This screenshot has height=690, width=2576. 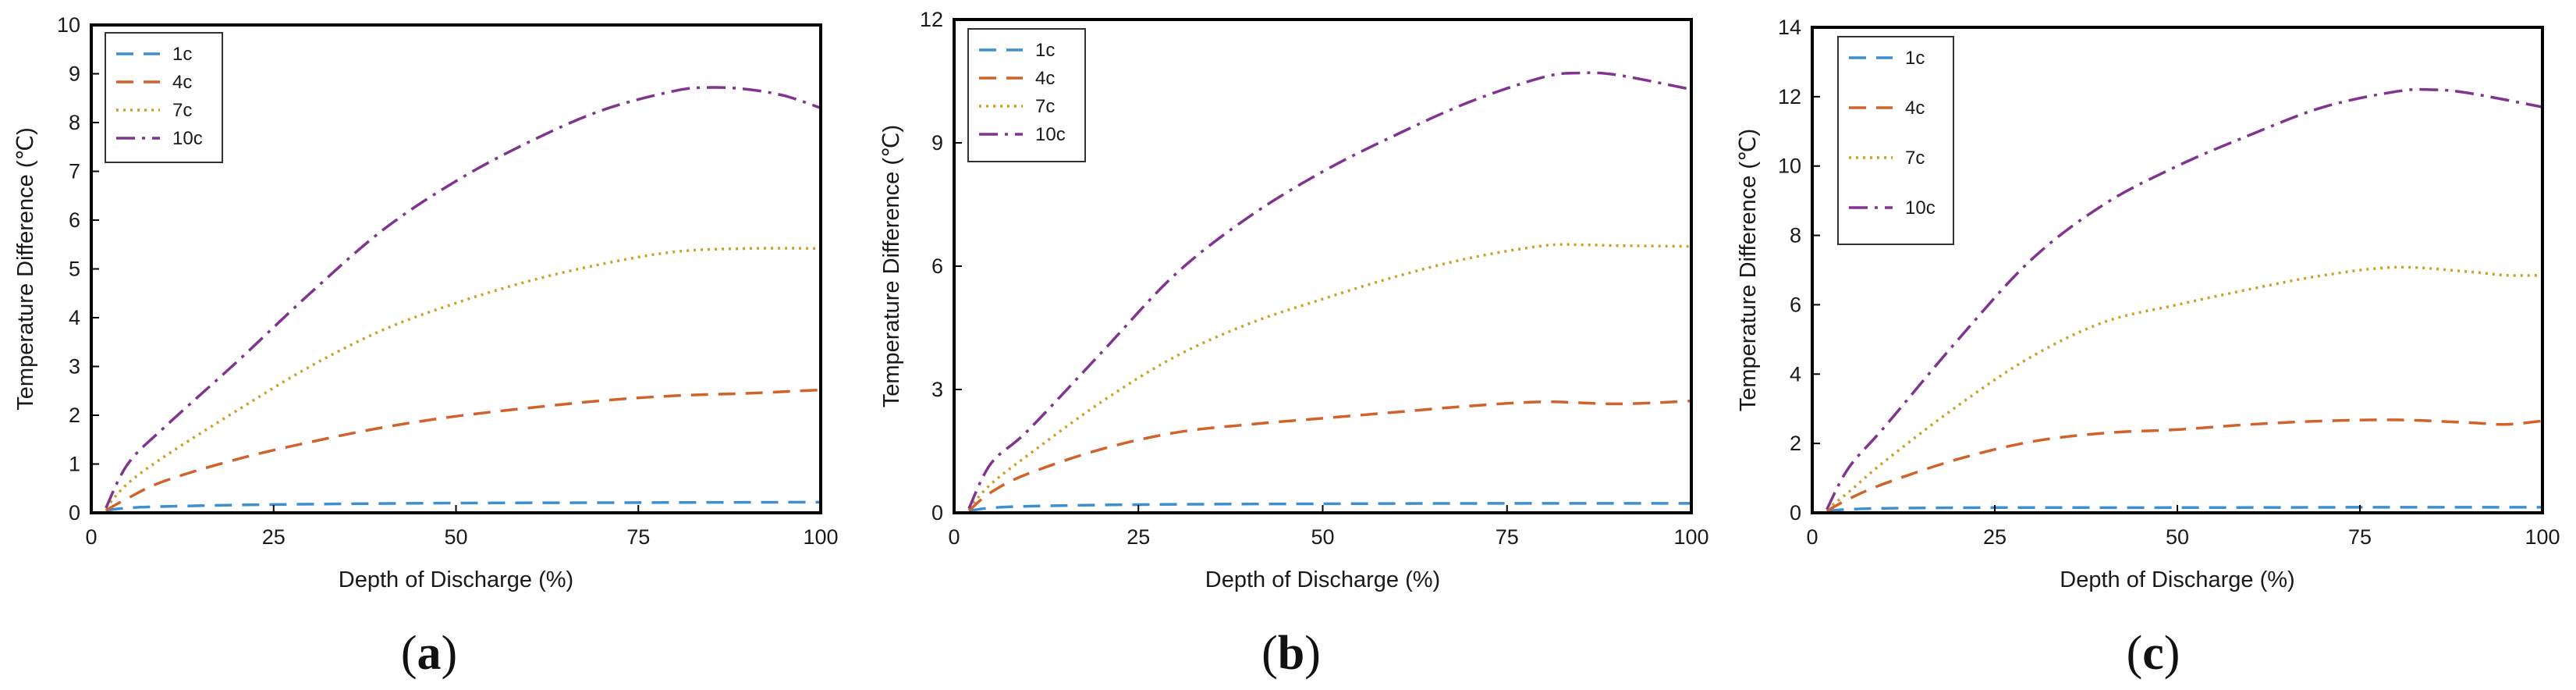 What do you see at coordinates (74, 269) in the screenshot?
I see `y-tick-label: 5` at bounding box center [74, 269].